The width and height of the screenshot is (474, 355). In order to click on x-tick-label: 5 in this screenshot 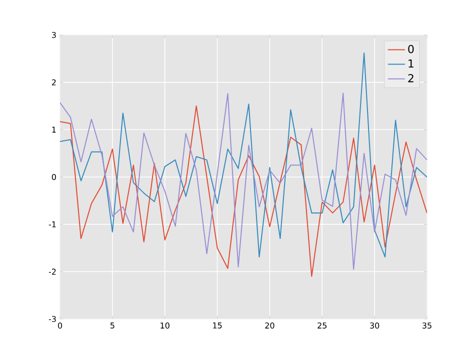, I will do `click(112, 325)`.